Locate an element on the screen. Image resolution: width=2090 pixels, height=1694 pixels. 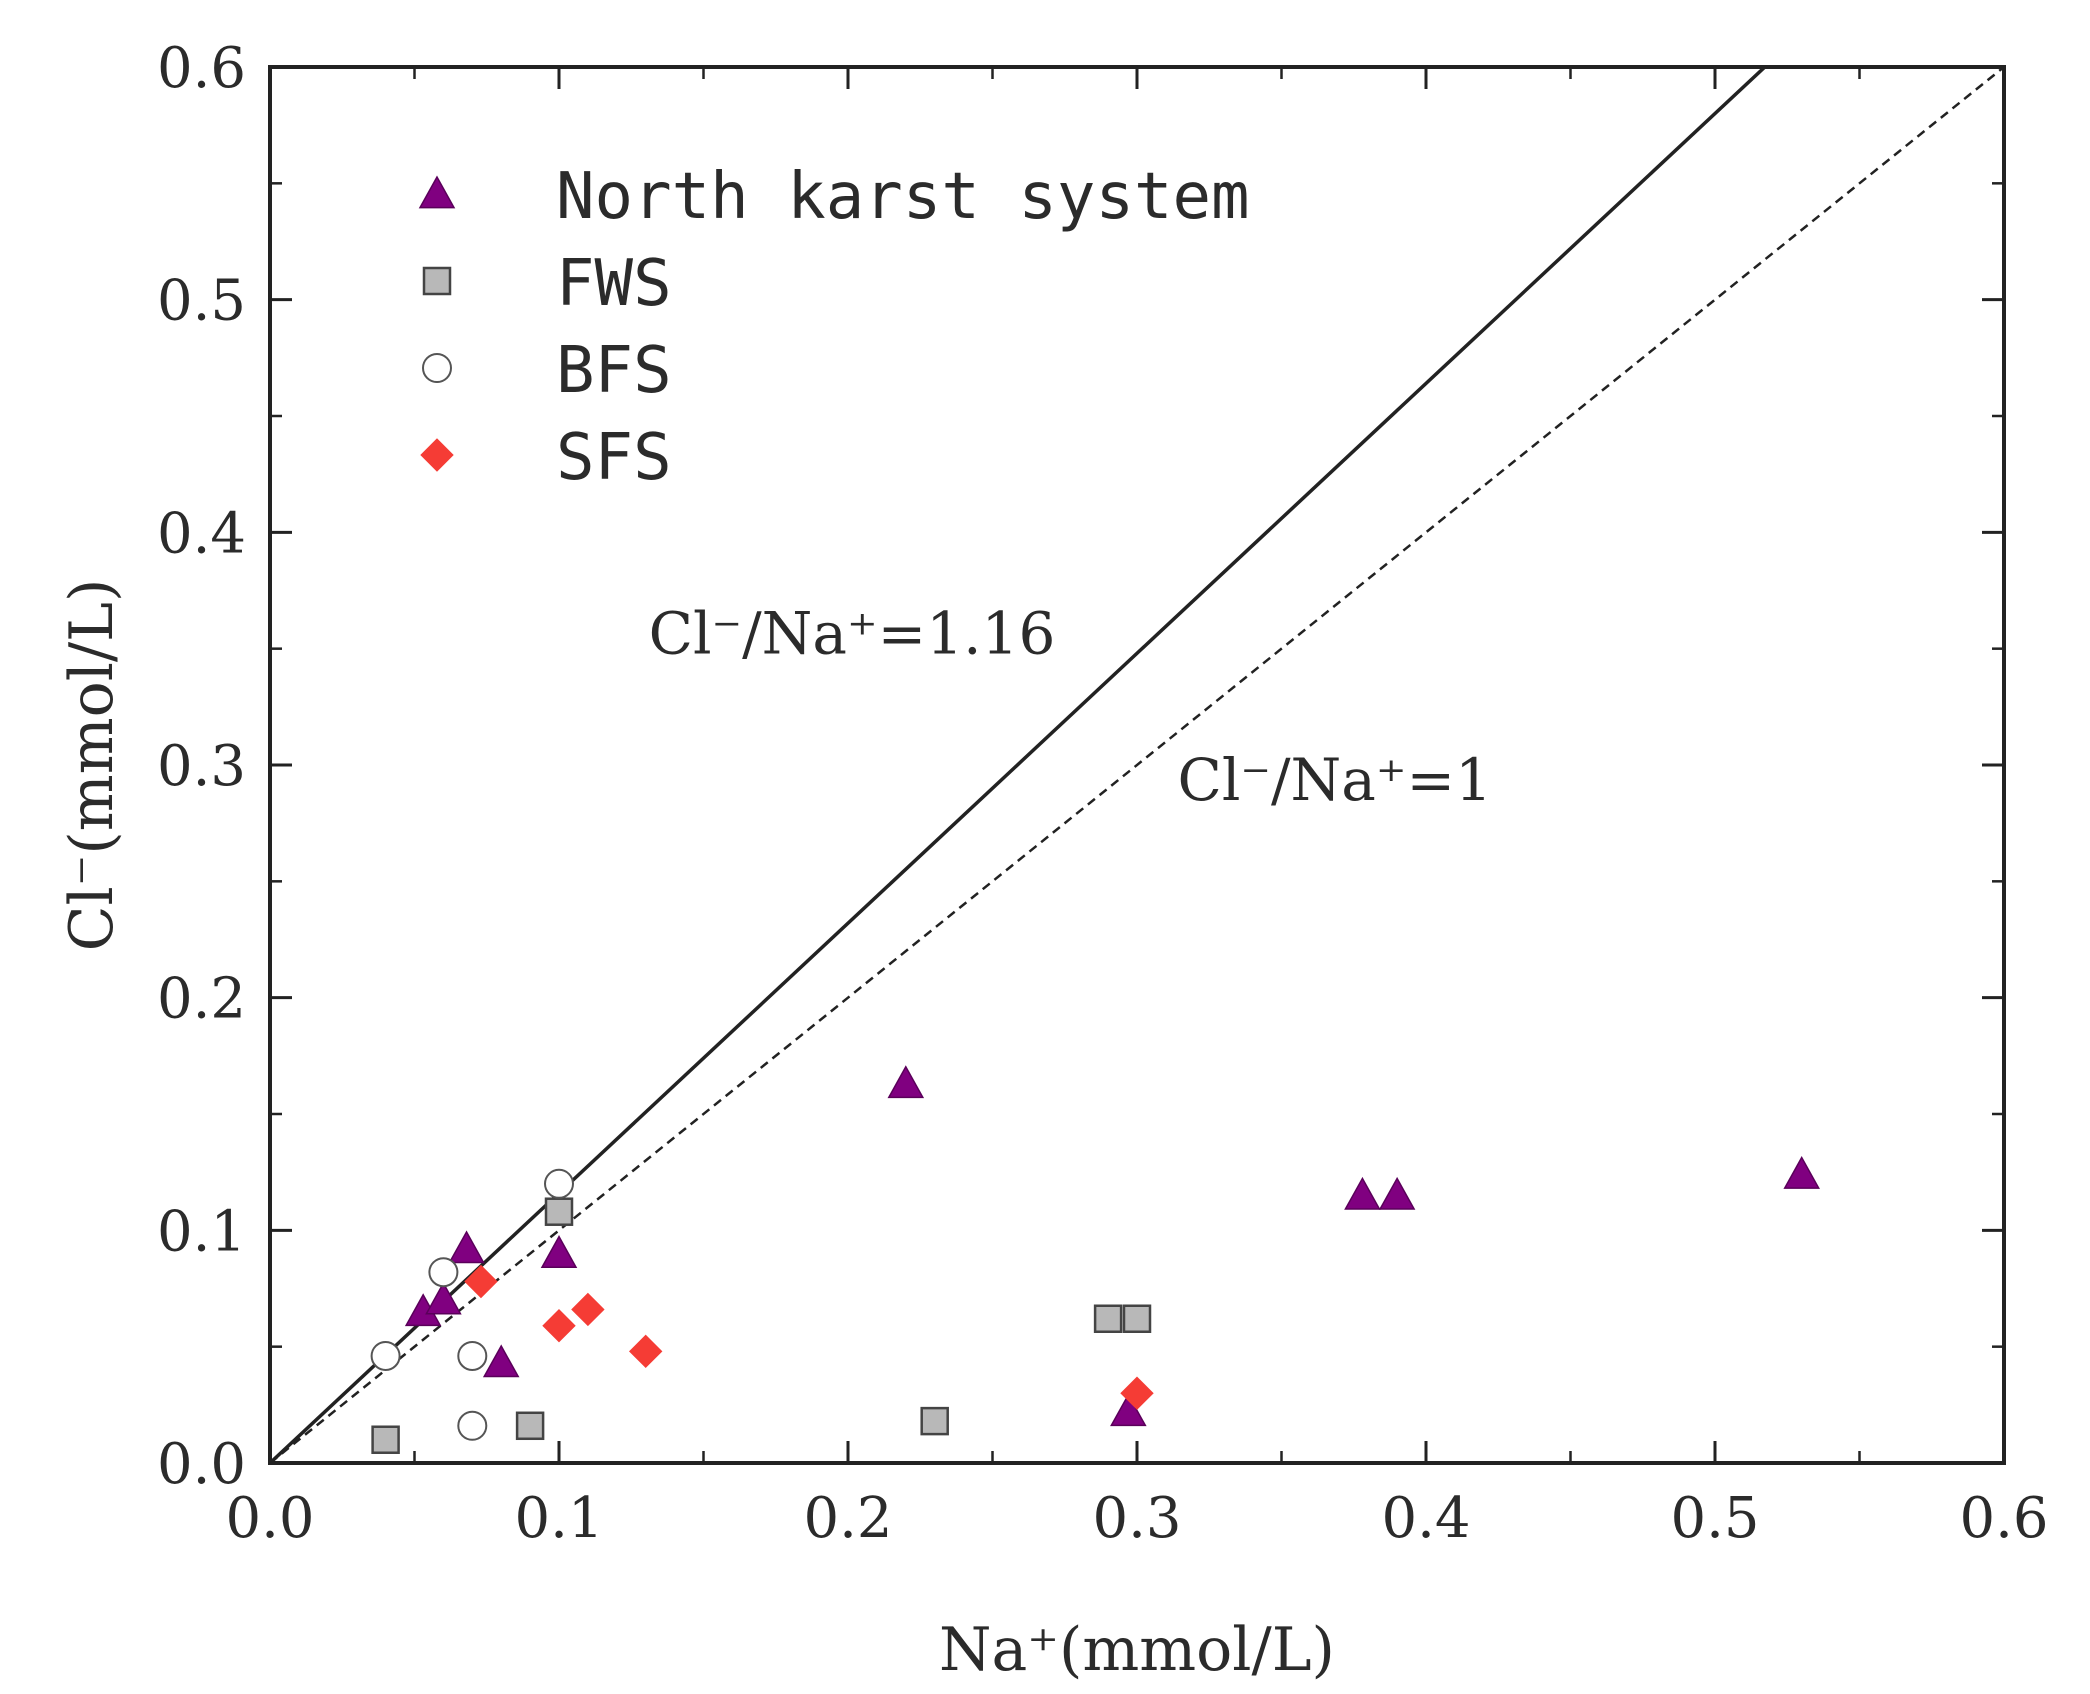
legend-label-bfs: BFS is located at coordinates (614, 371).